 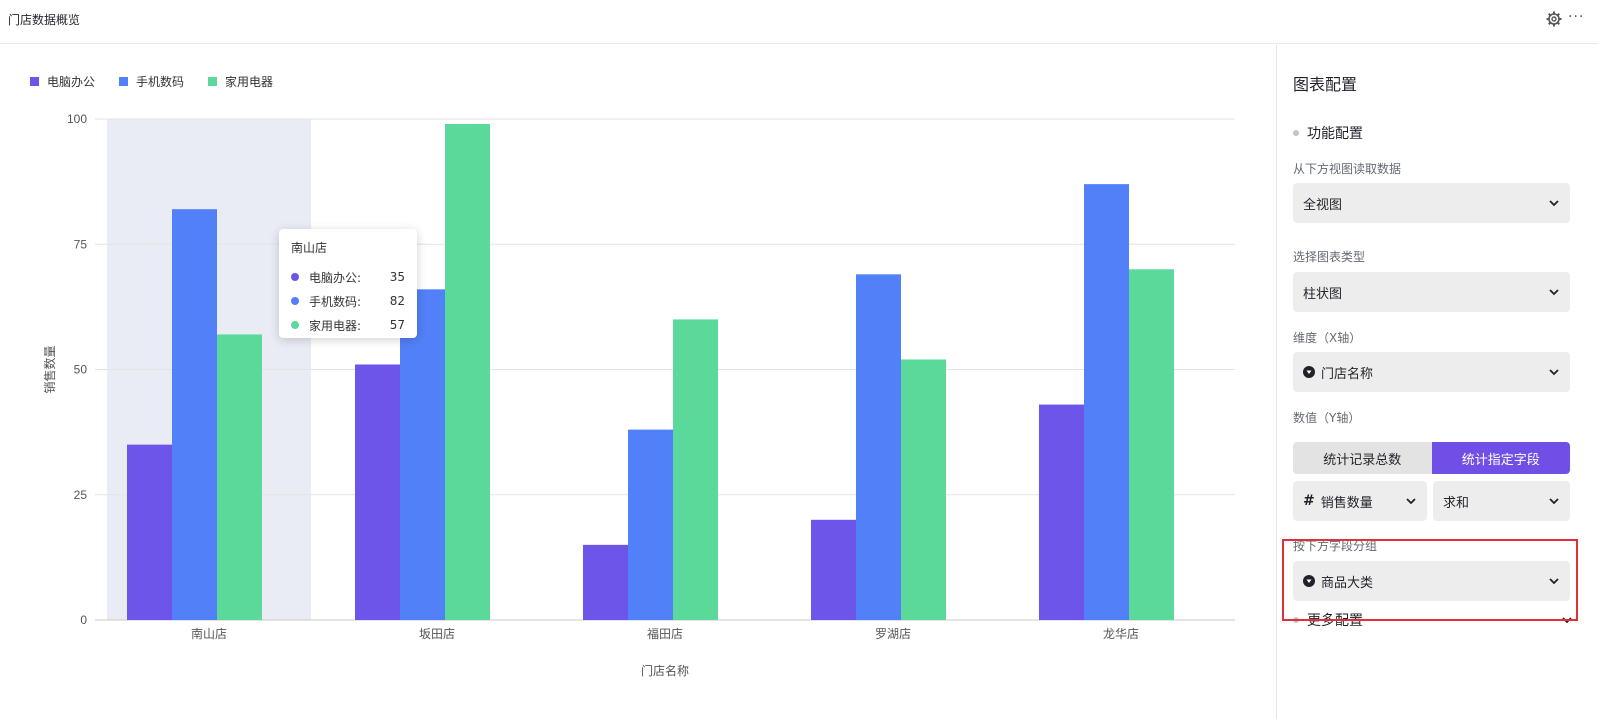 I want to click on chart-type-select: 柱状图, so click(x=1431, y=292).